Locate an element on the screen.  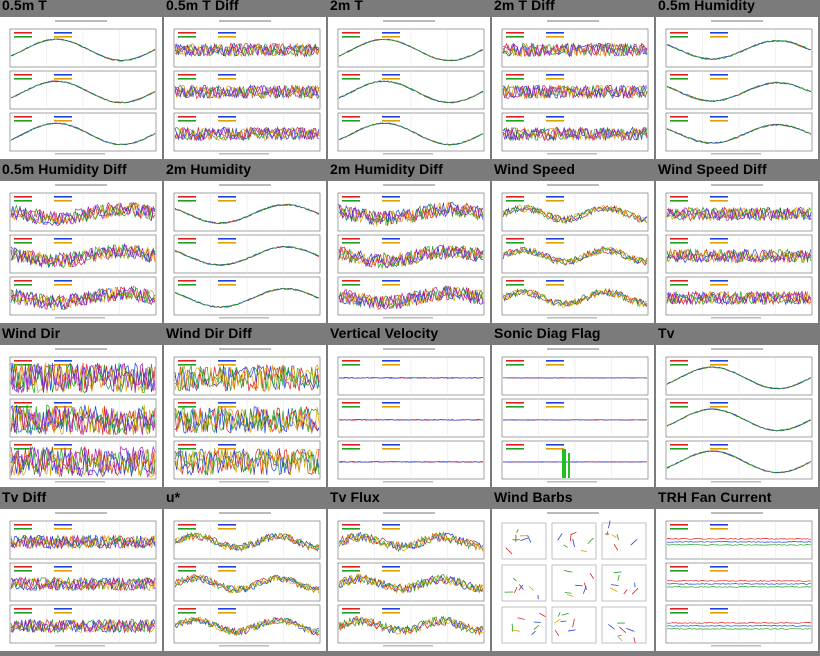
plot-tile: 0.5m Humidity Diff is located at coordinates (81, 243).